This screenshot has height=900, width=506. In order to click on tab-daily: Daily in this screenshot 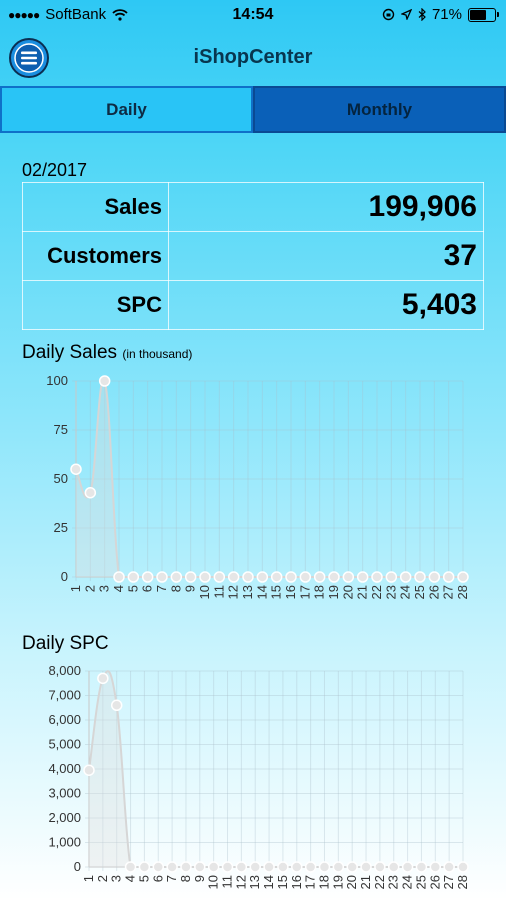, I will do `click(126, 109)`.